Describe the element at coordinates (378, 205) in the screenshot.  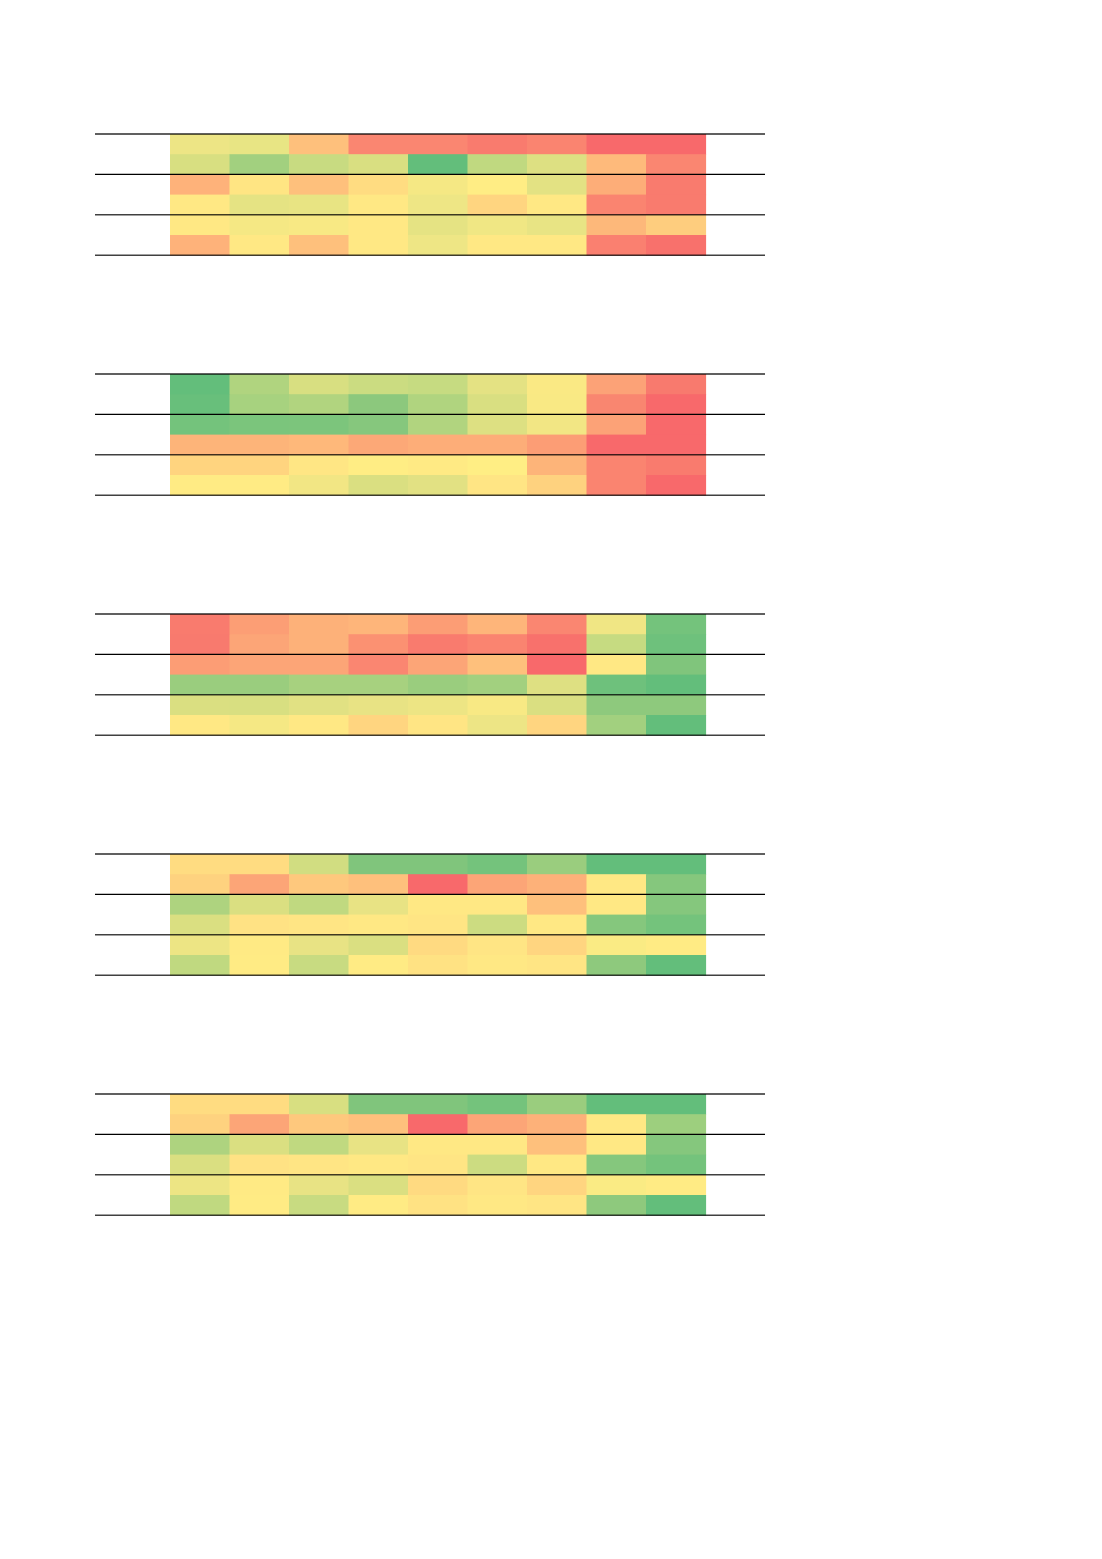
I see `heatmap-cell-t1-r4-c4` at that location.